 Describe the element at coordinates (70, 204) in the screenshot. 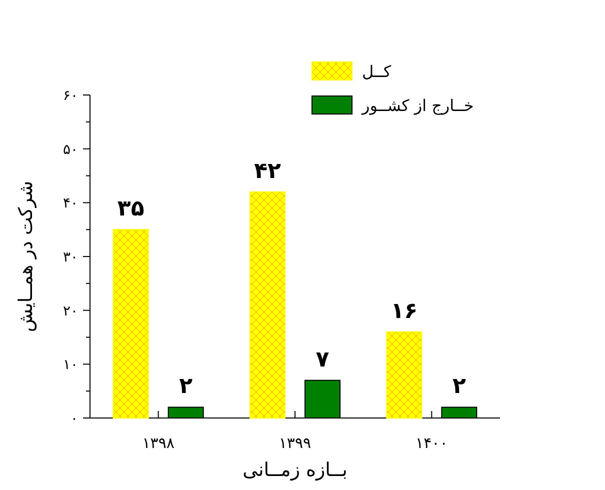

I see `y-tick-label: ۴۰` at that location.